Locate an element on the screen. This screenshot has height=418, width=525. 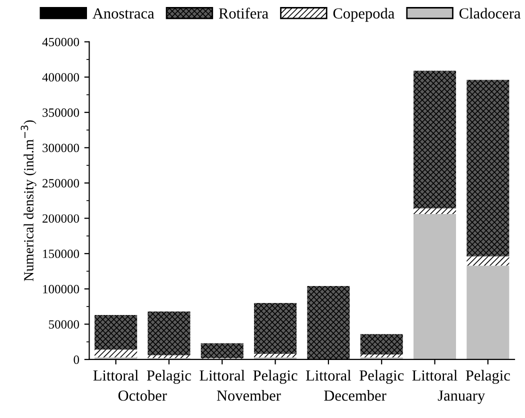
y-tick-label: 250000 is located at coordinates (61, 183).